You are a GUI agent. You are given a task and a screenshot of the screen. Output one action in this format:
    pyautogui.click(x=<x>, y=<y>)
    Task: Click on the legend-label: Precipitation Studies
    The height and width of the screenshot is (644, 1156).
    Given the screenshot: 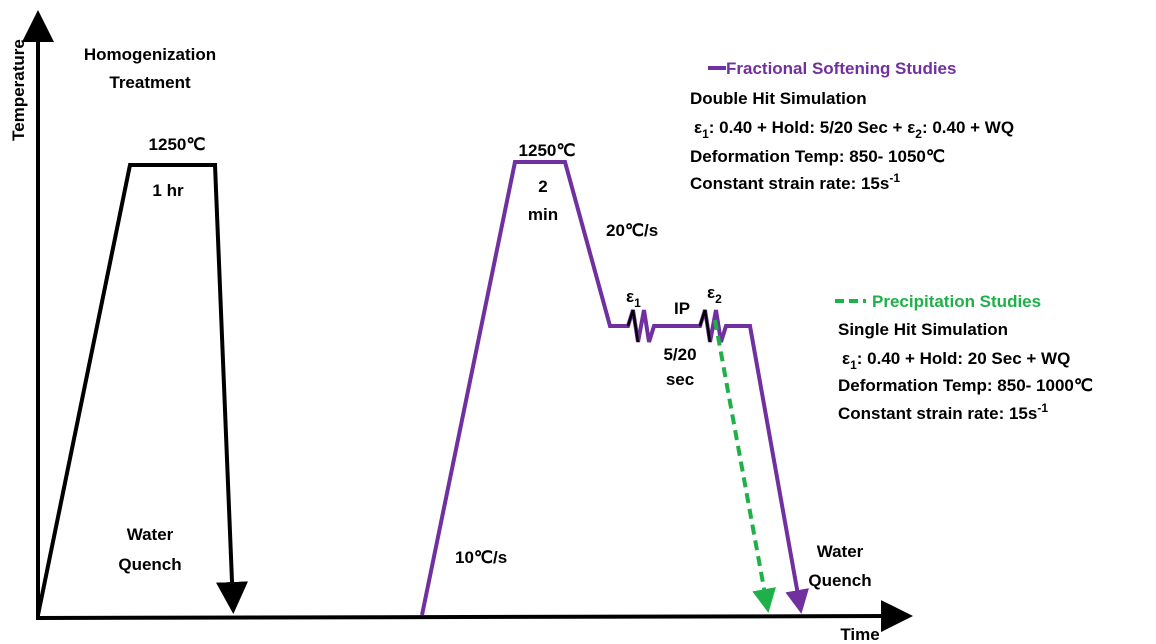 What is the action you would take?
    pyautogui.click(x=956, y=301)
    